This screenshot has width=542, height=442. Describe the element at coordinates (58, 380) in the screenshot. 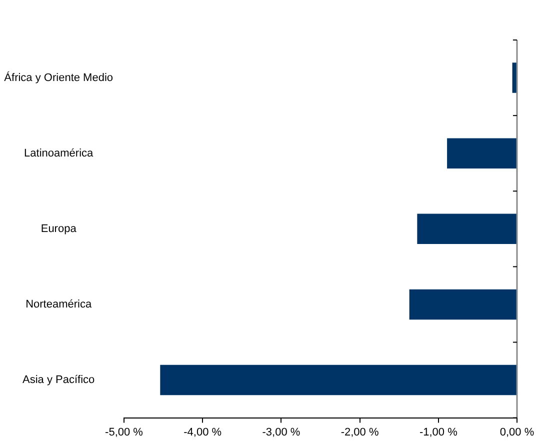

I see `y-tick-label: Asia y Pacífico` at that location.